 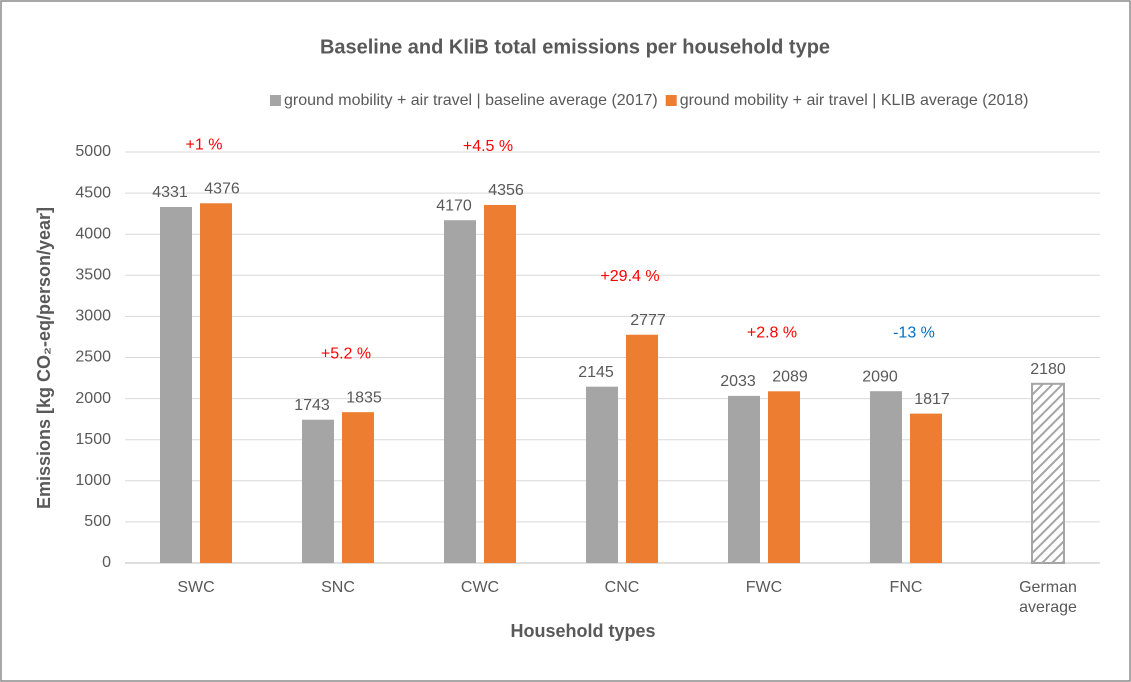 What do you see at coordinates (880, 376) in the screenshot?
I see `data-label: 2090` at bounding box center [880, 376].